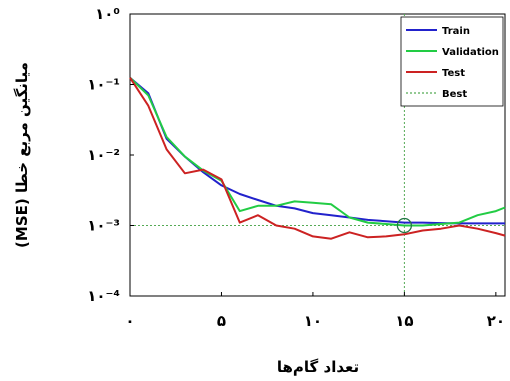 The height and width of the screenshot is (381, 510). I want to click on best-point-circle, so click(404, 225).